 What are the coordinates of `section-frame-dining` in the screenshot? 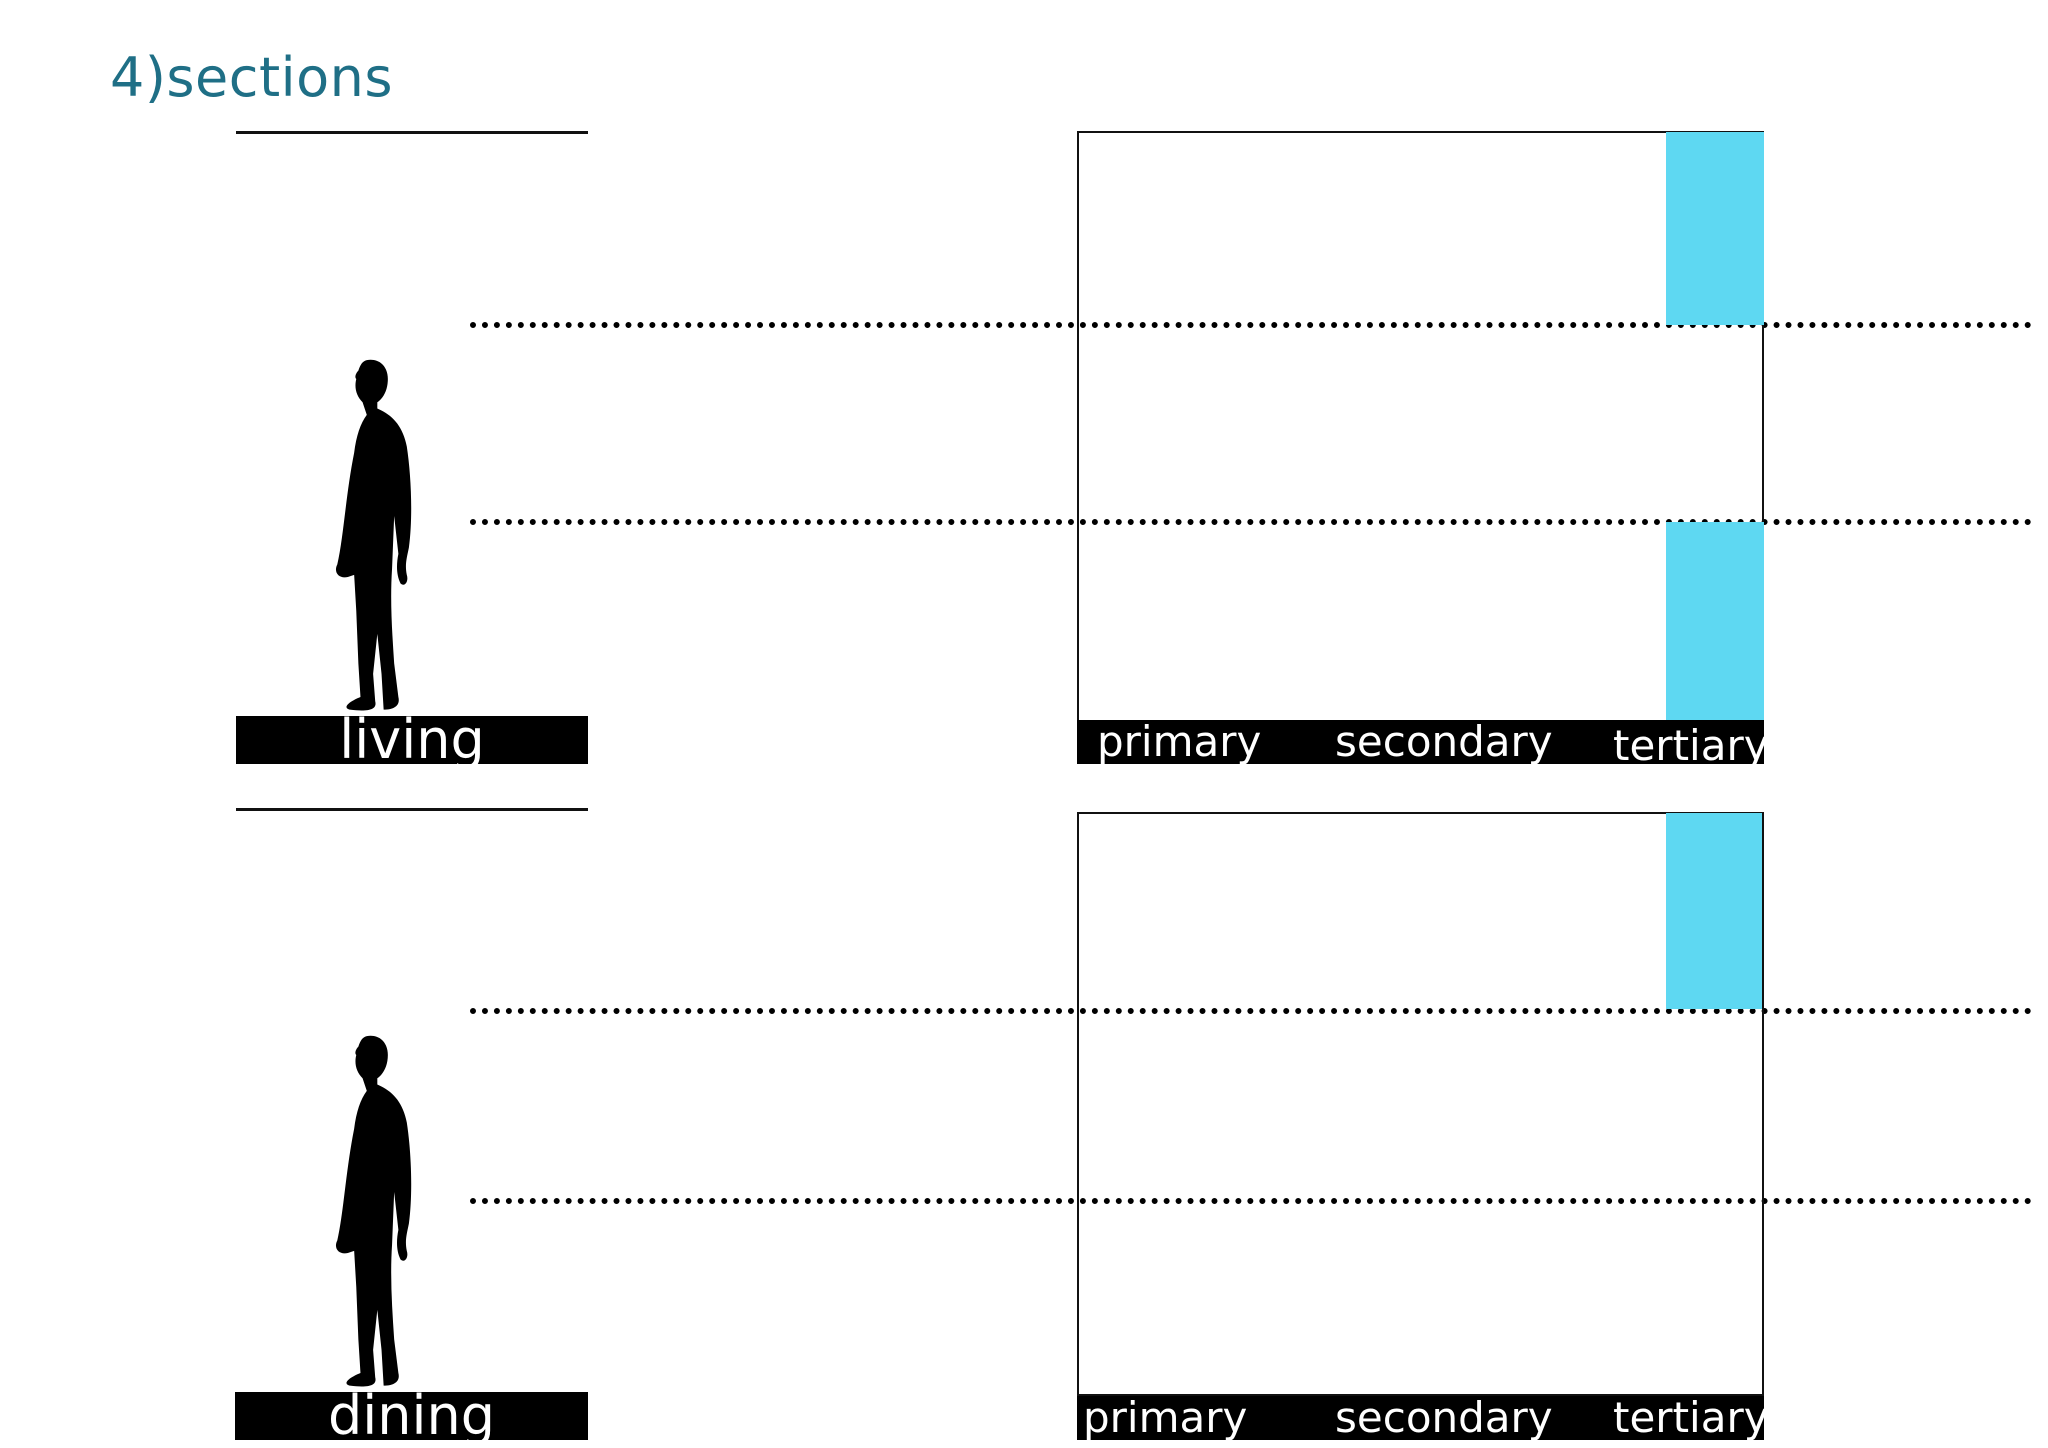 It's located at (1420, 1104).